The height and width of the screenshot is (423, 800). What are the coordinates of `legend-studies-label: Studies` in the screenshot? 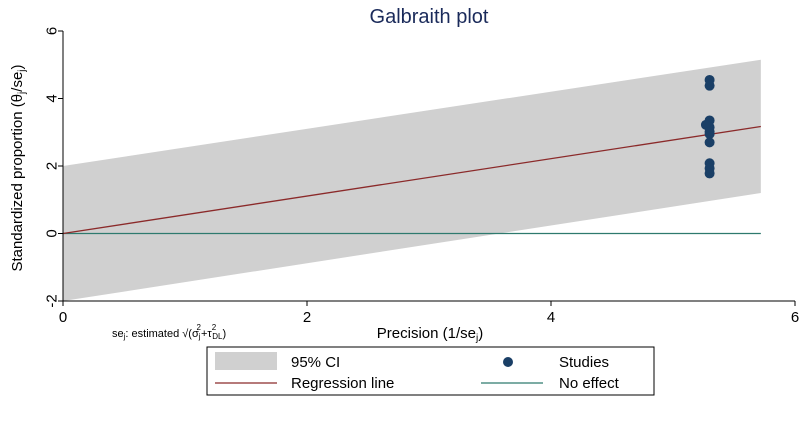 It's located at (584, 362).